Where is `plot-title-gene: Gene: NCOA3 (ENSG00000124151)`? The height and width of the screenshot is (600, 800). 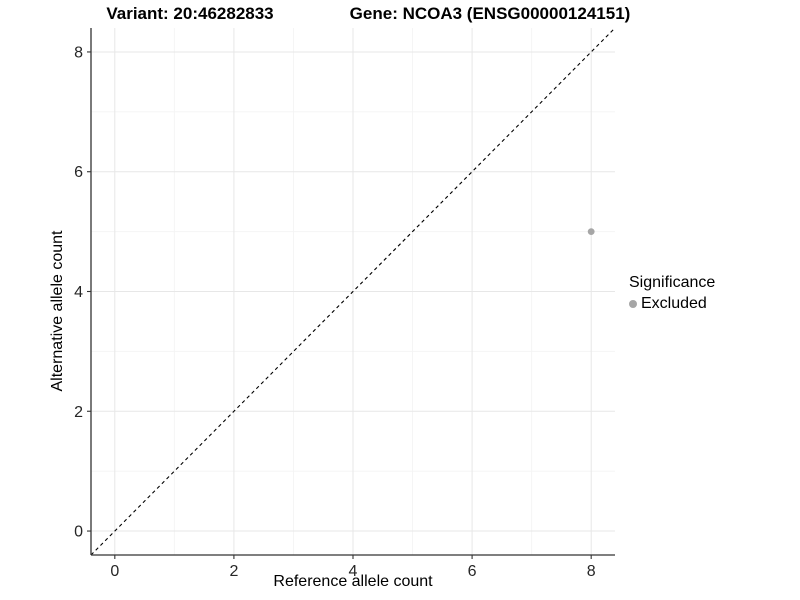
plot-title-gene: Gene: NCOA3 (ENSG00000124151) is located at coordinates (490, 13).